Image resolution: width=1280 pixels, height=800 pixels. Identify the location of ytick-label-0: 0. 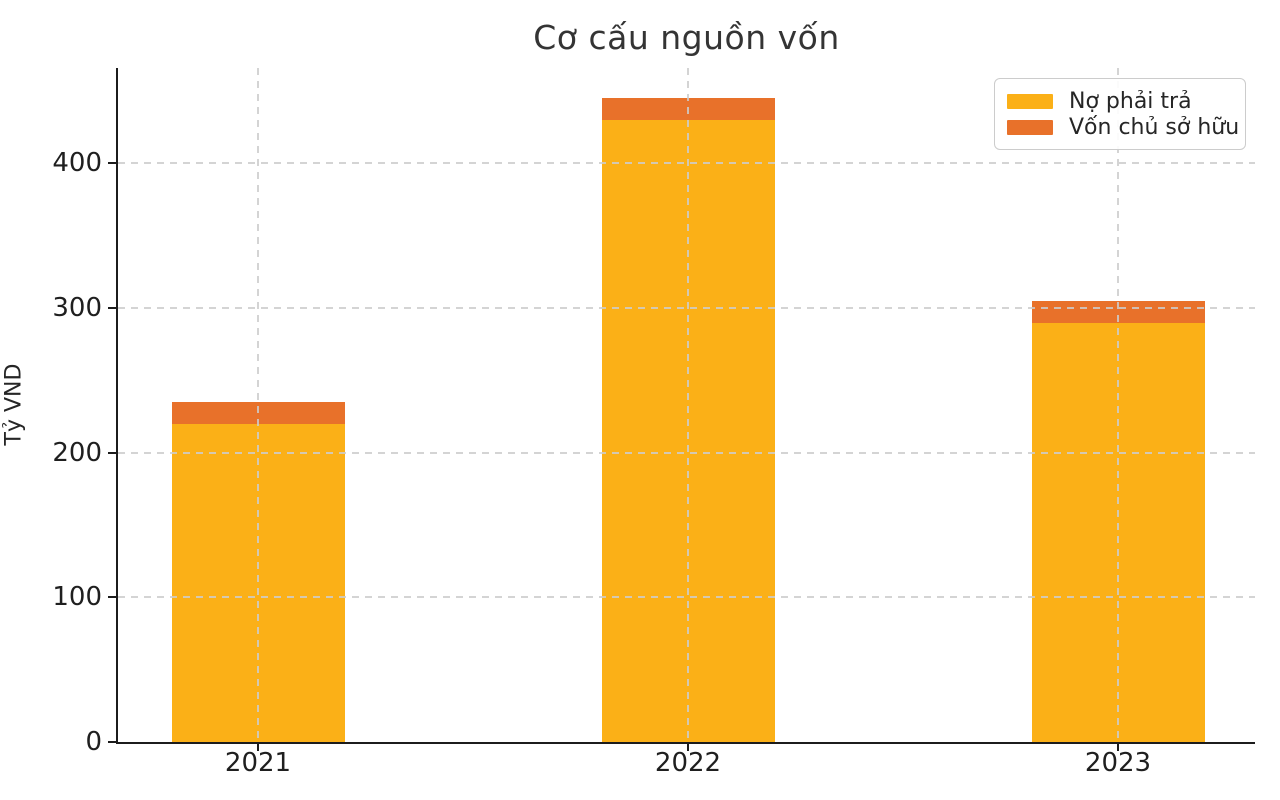
(93, 742).